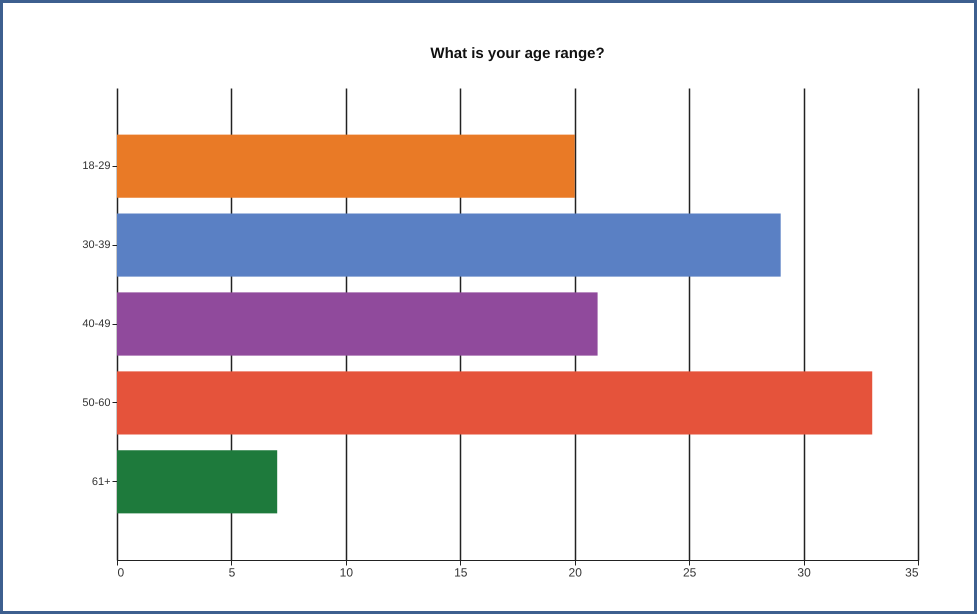  What do you see at coordinates (689, 573) in the screenshot?
I see `x-tick-label: 25` at bounding box center [689, 573].